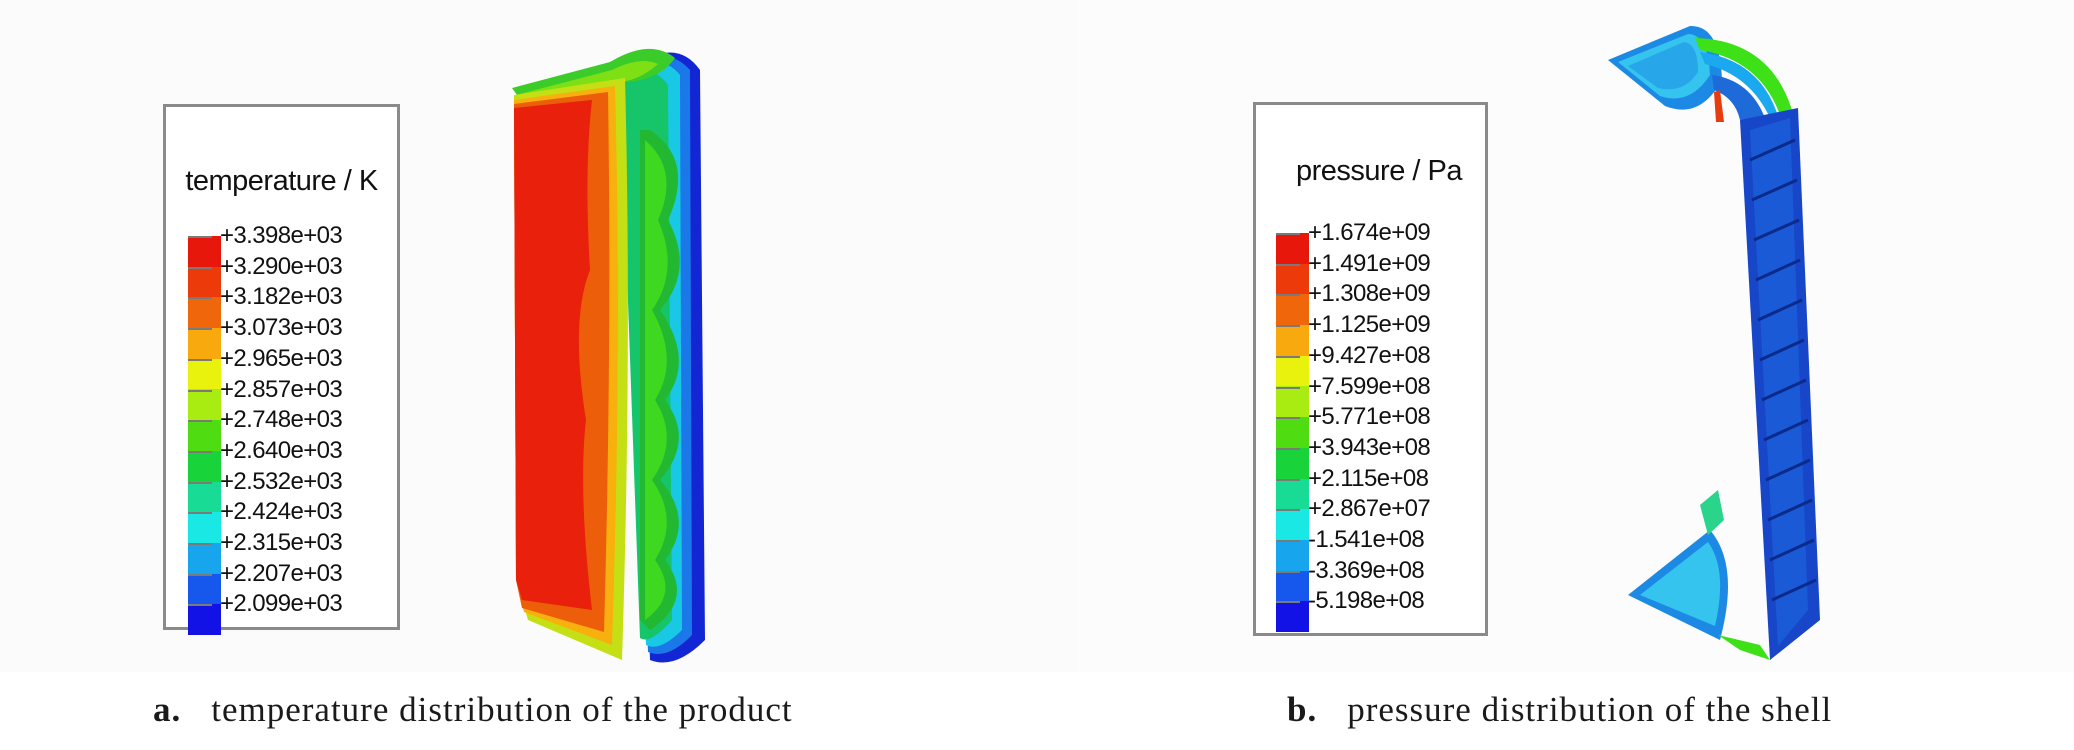  What do you see at coordinates (281, 389) in the screenshot?
I see `tick-label: +2.857e+03` at bounding box center [281, 389].